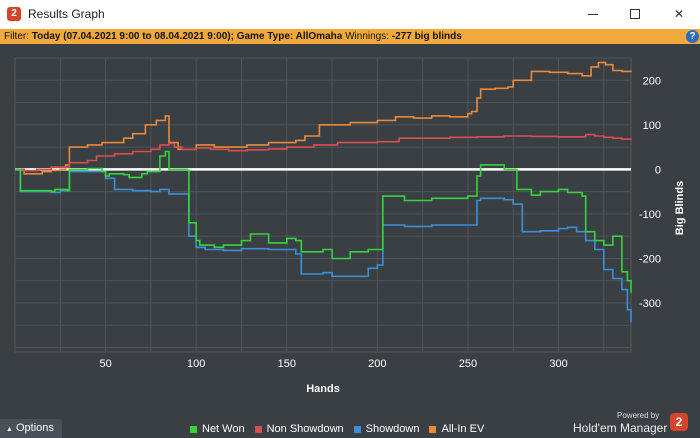  I want to click on maximize-button, so click(636, 14).